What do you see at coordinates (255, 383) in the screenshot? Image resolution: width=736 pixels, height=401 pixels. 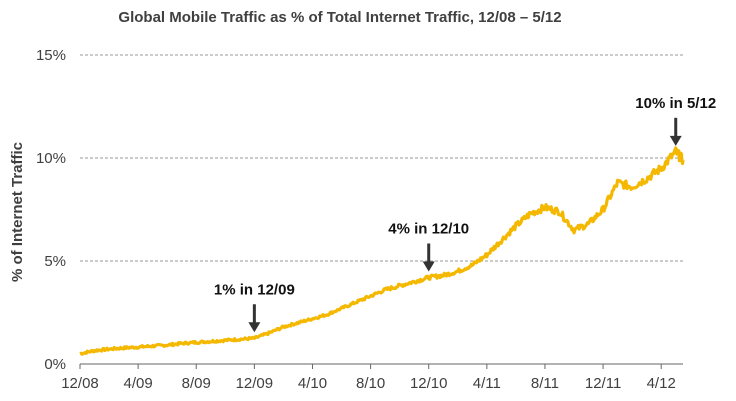 I see `x-tick-label: 12/09` at bounding box center [255, 383].